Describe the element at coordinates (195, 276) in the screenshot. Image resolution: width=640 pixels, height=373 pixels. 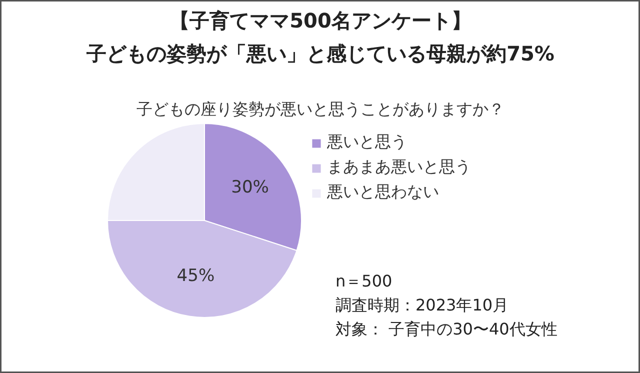
I see `data-label: 45%` at that location.